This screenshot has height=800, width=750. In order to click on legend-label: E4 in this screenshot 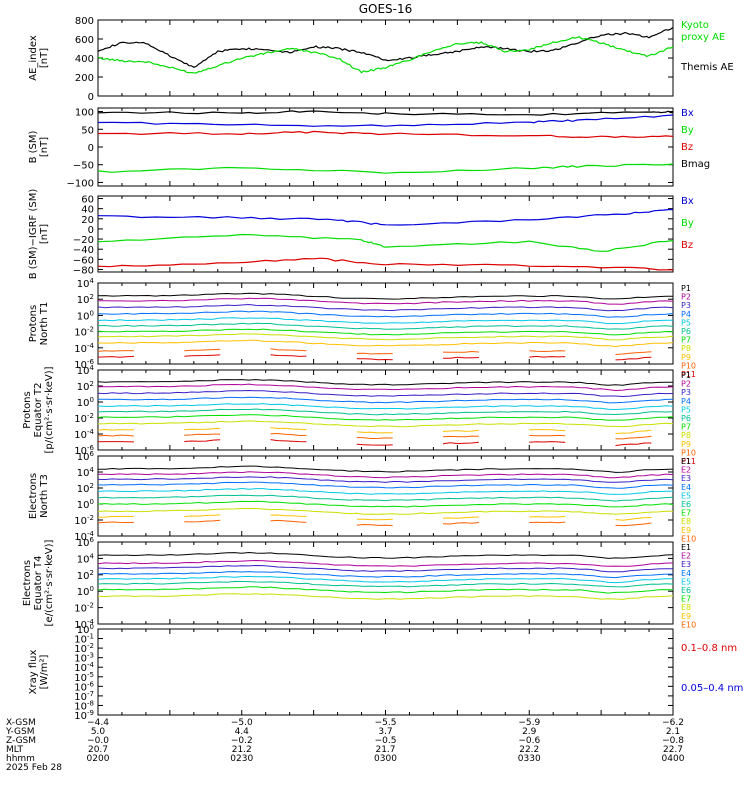, I will do `click(686, 487)`.